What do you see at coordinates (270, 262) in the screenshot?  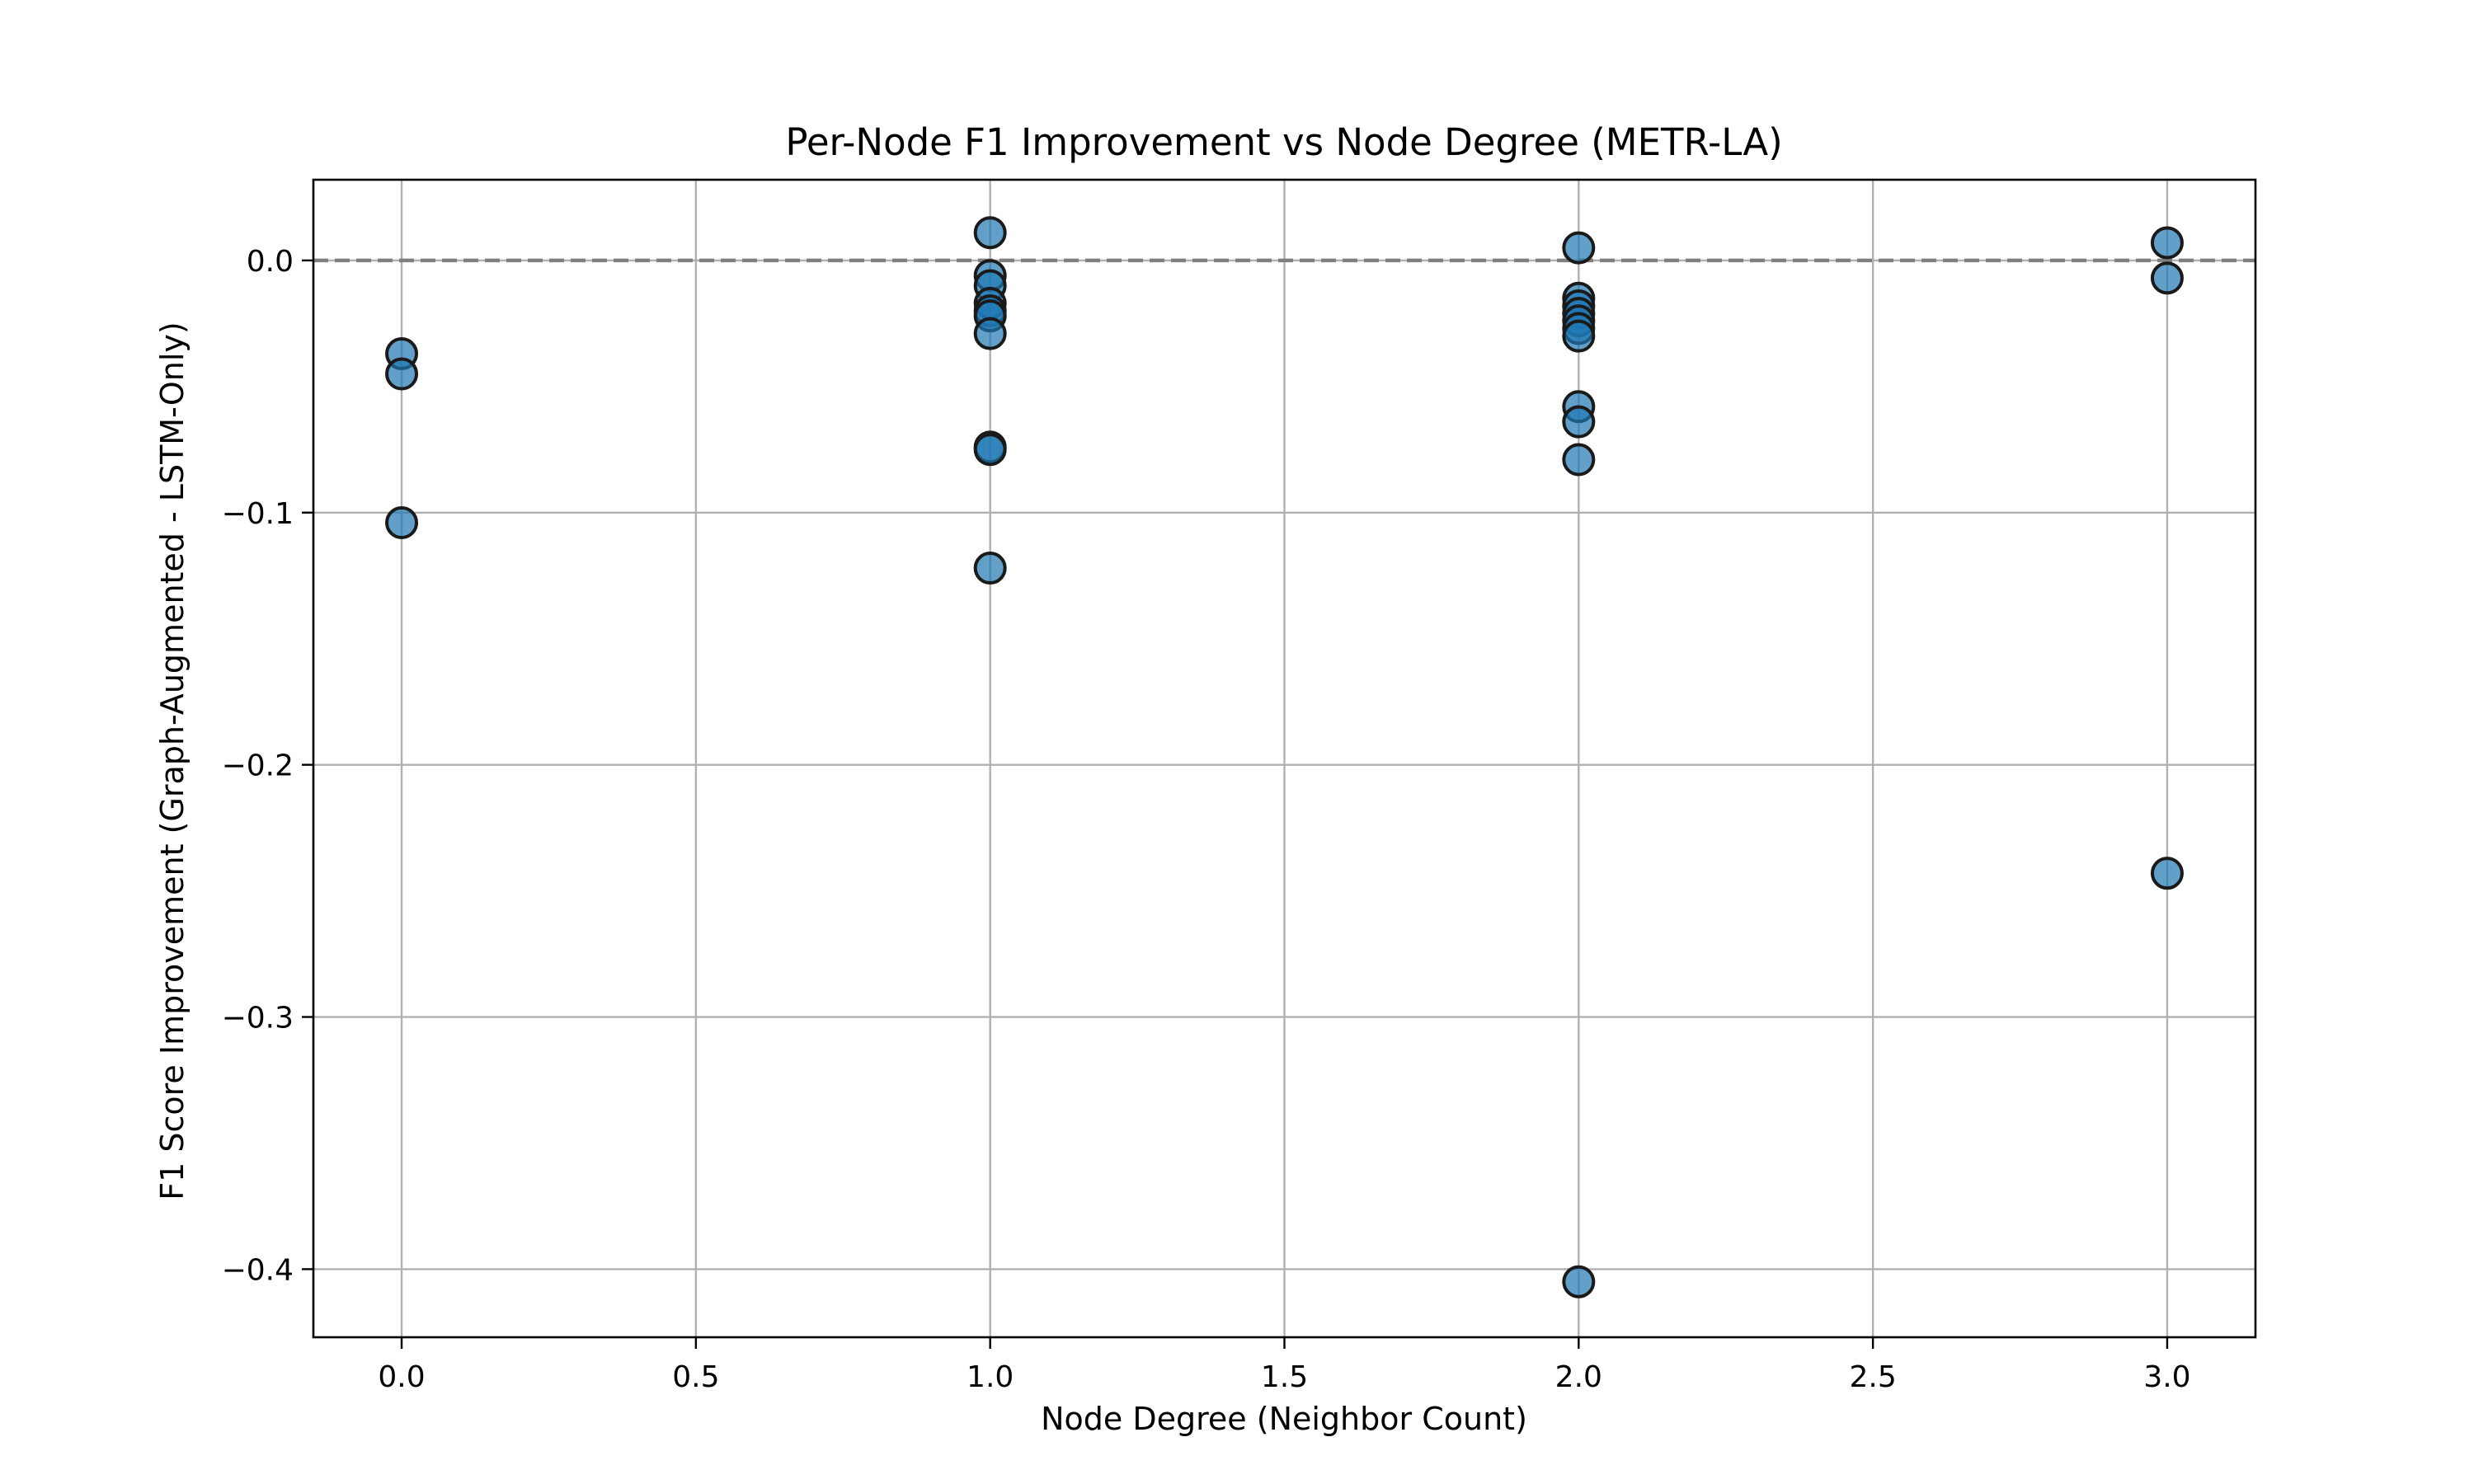 I see `y-tick-label: 0.0` at bounding box center [270, 262].